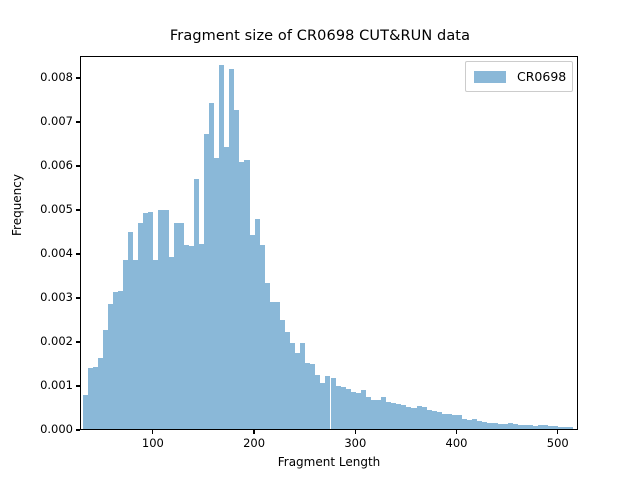  What do you see at coordinates (56, 253) in the screenshot?
I see `y-tick-label: 0.004` at bounding box center [56, 253].